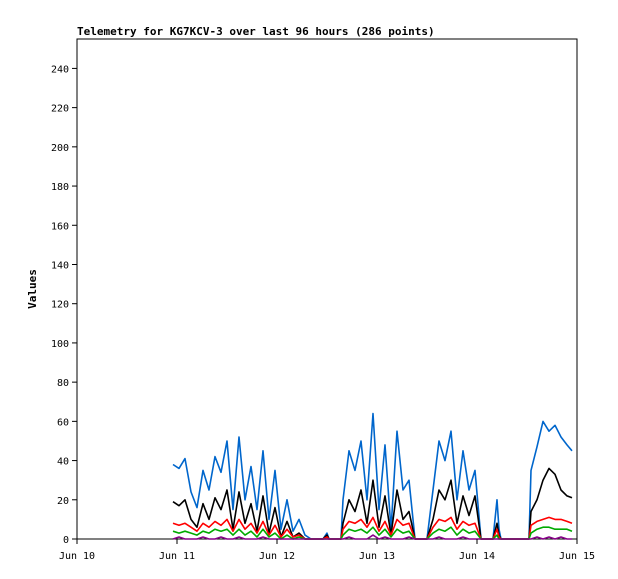 The width and height of the screenshot is (618, 579). What do you see at coordinates (60, 148) in the screenshot?
I see `y-tick-label: 200` at bounding box center [60, 148].